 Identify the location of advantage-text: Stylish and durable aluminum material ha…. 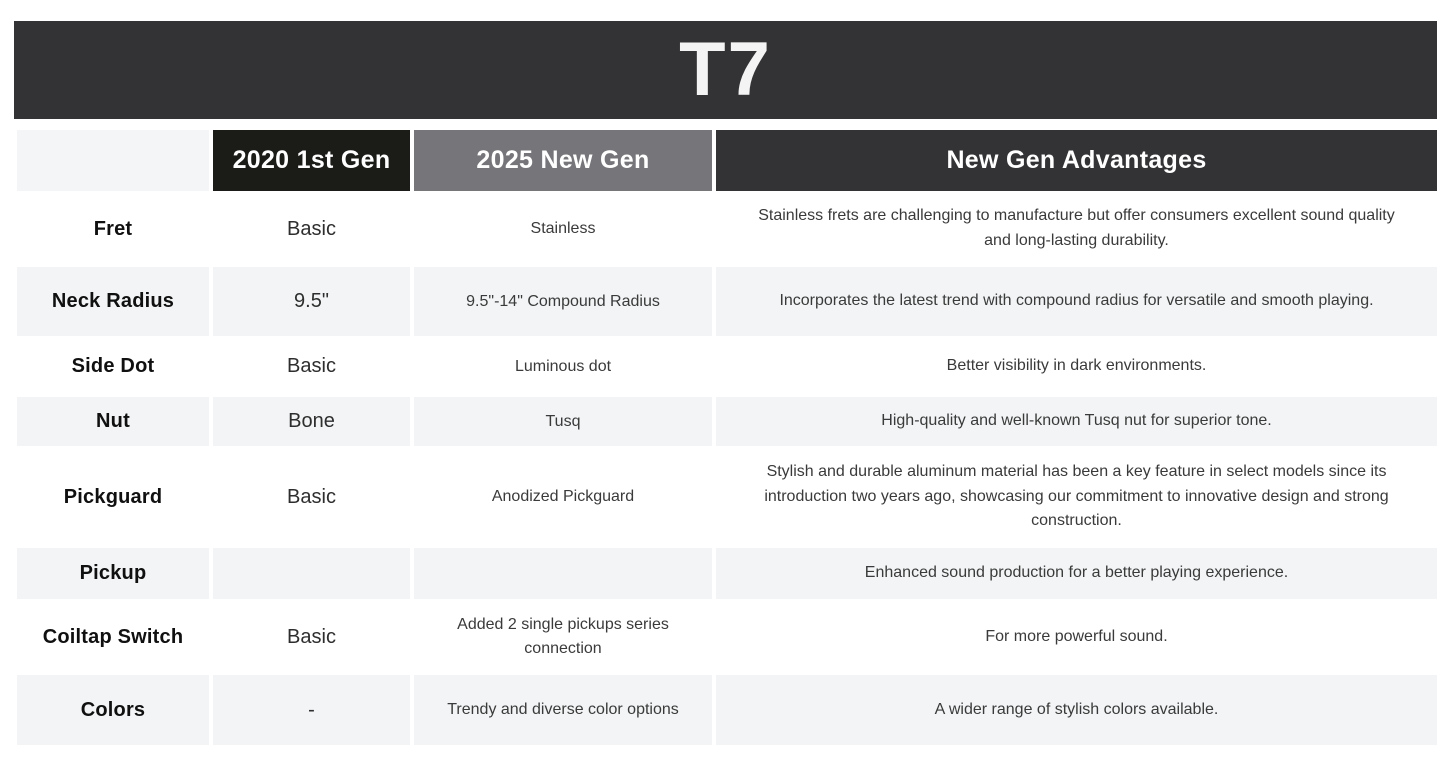
(1076, 496).